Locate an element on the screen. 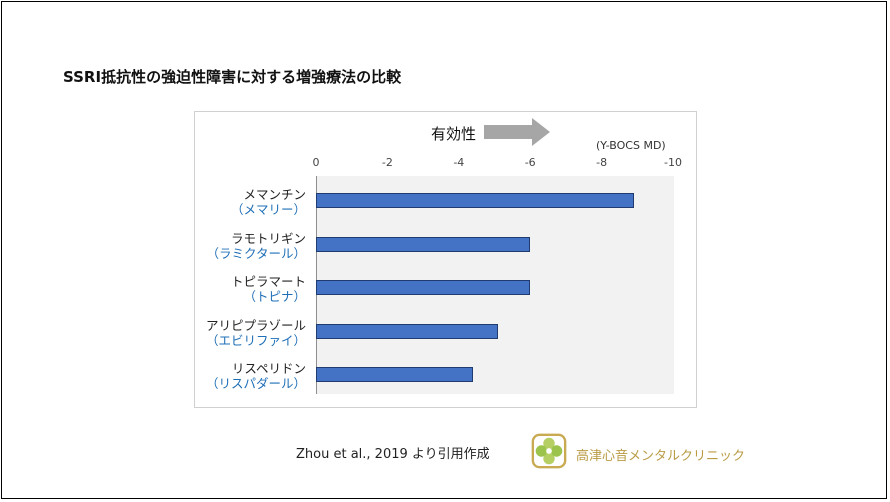 The image size is (890, 502). category-label: アリピプラゾール （エビリファイ） is located at coordinates (236, 333).